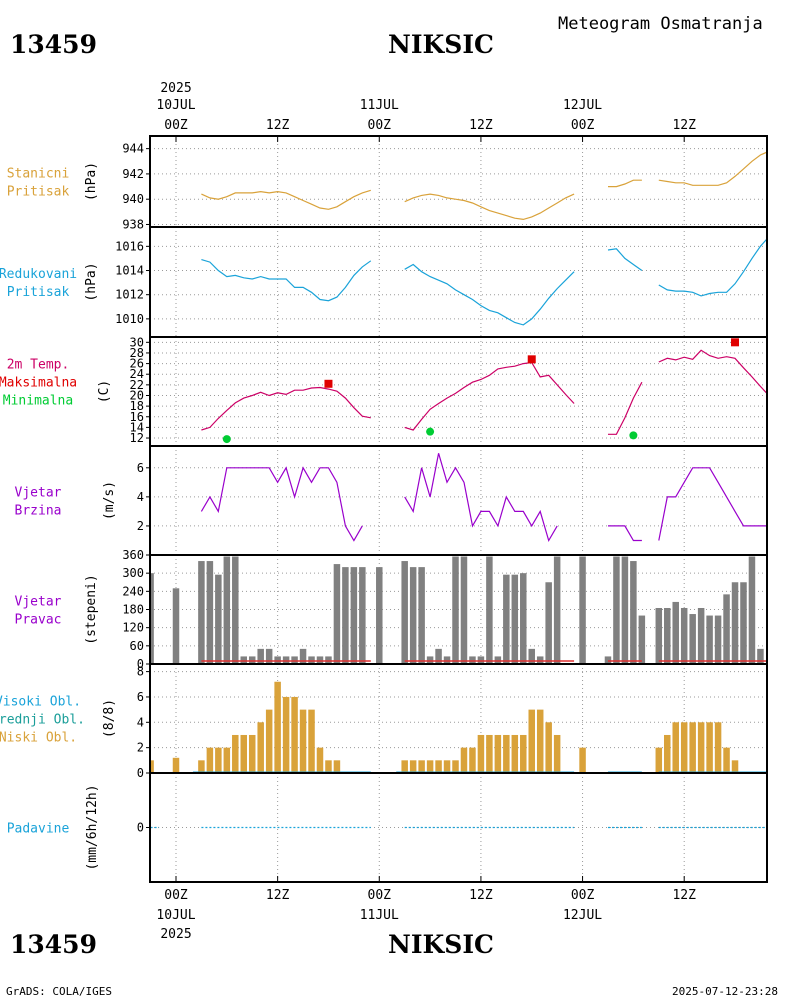 This screenshot has height=1000, width=800. Describe the element at coordinates (38, 511) in the screenshot. I see `panel-label: Brzina` at that location.